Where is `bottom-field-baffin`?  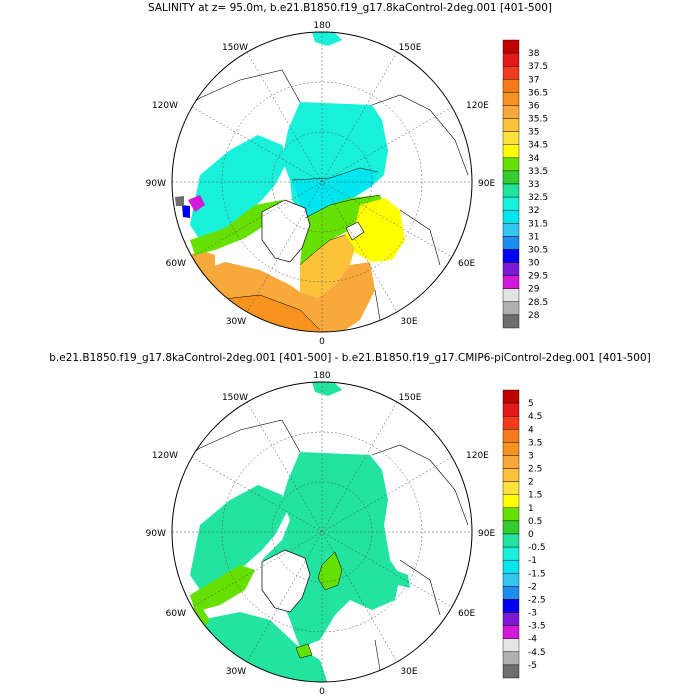
bottom-field-baffin is located at coordinates (222, 588).